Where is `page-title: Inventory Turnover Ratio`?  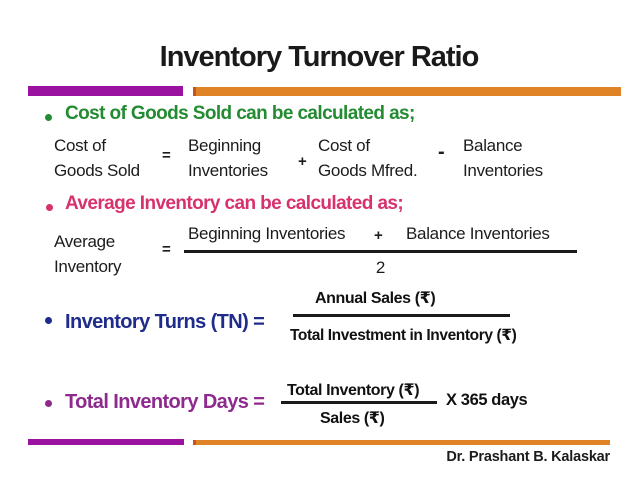 page-title: Inventory Turnover Ratio is located at coordinates (319, 57).